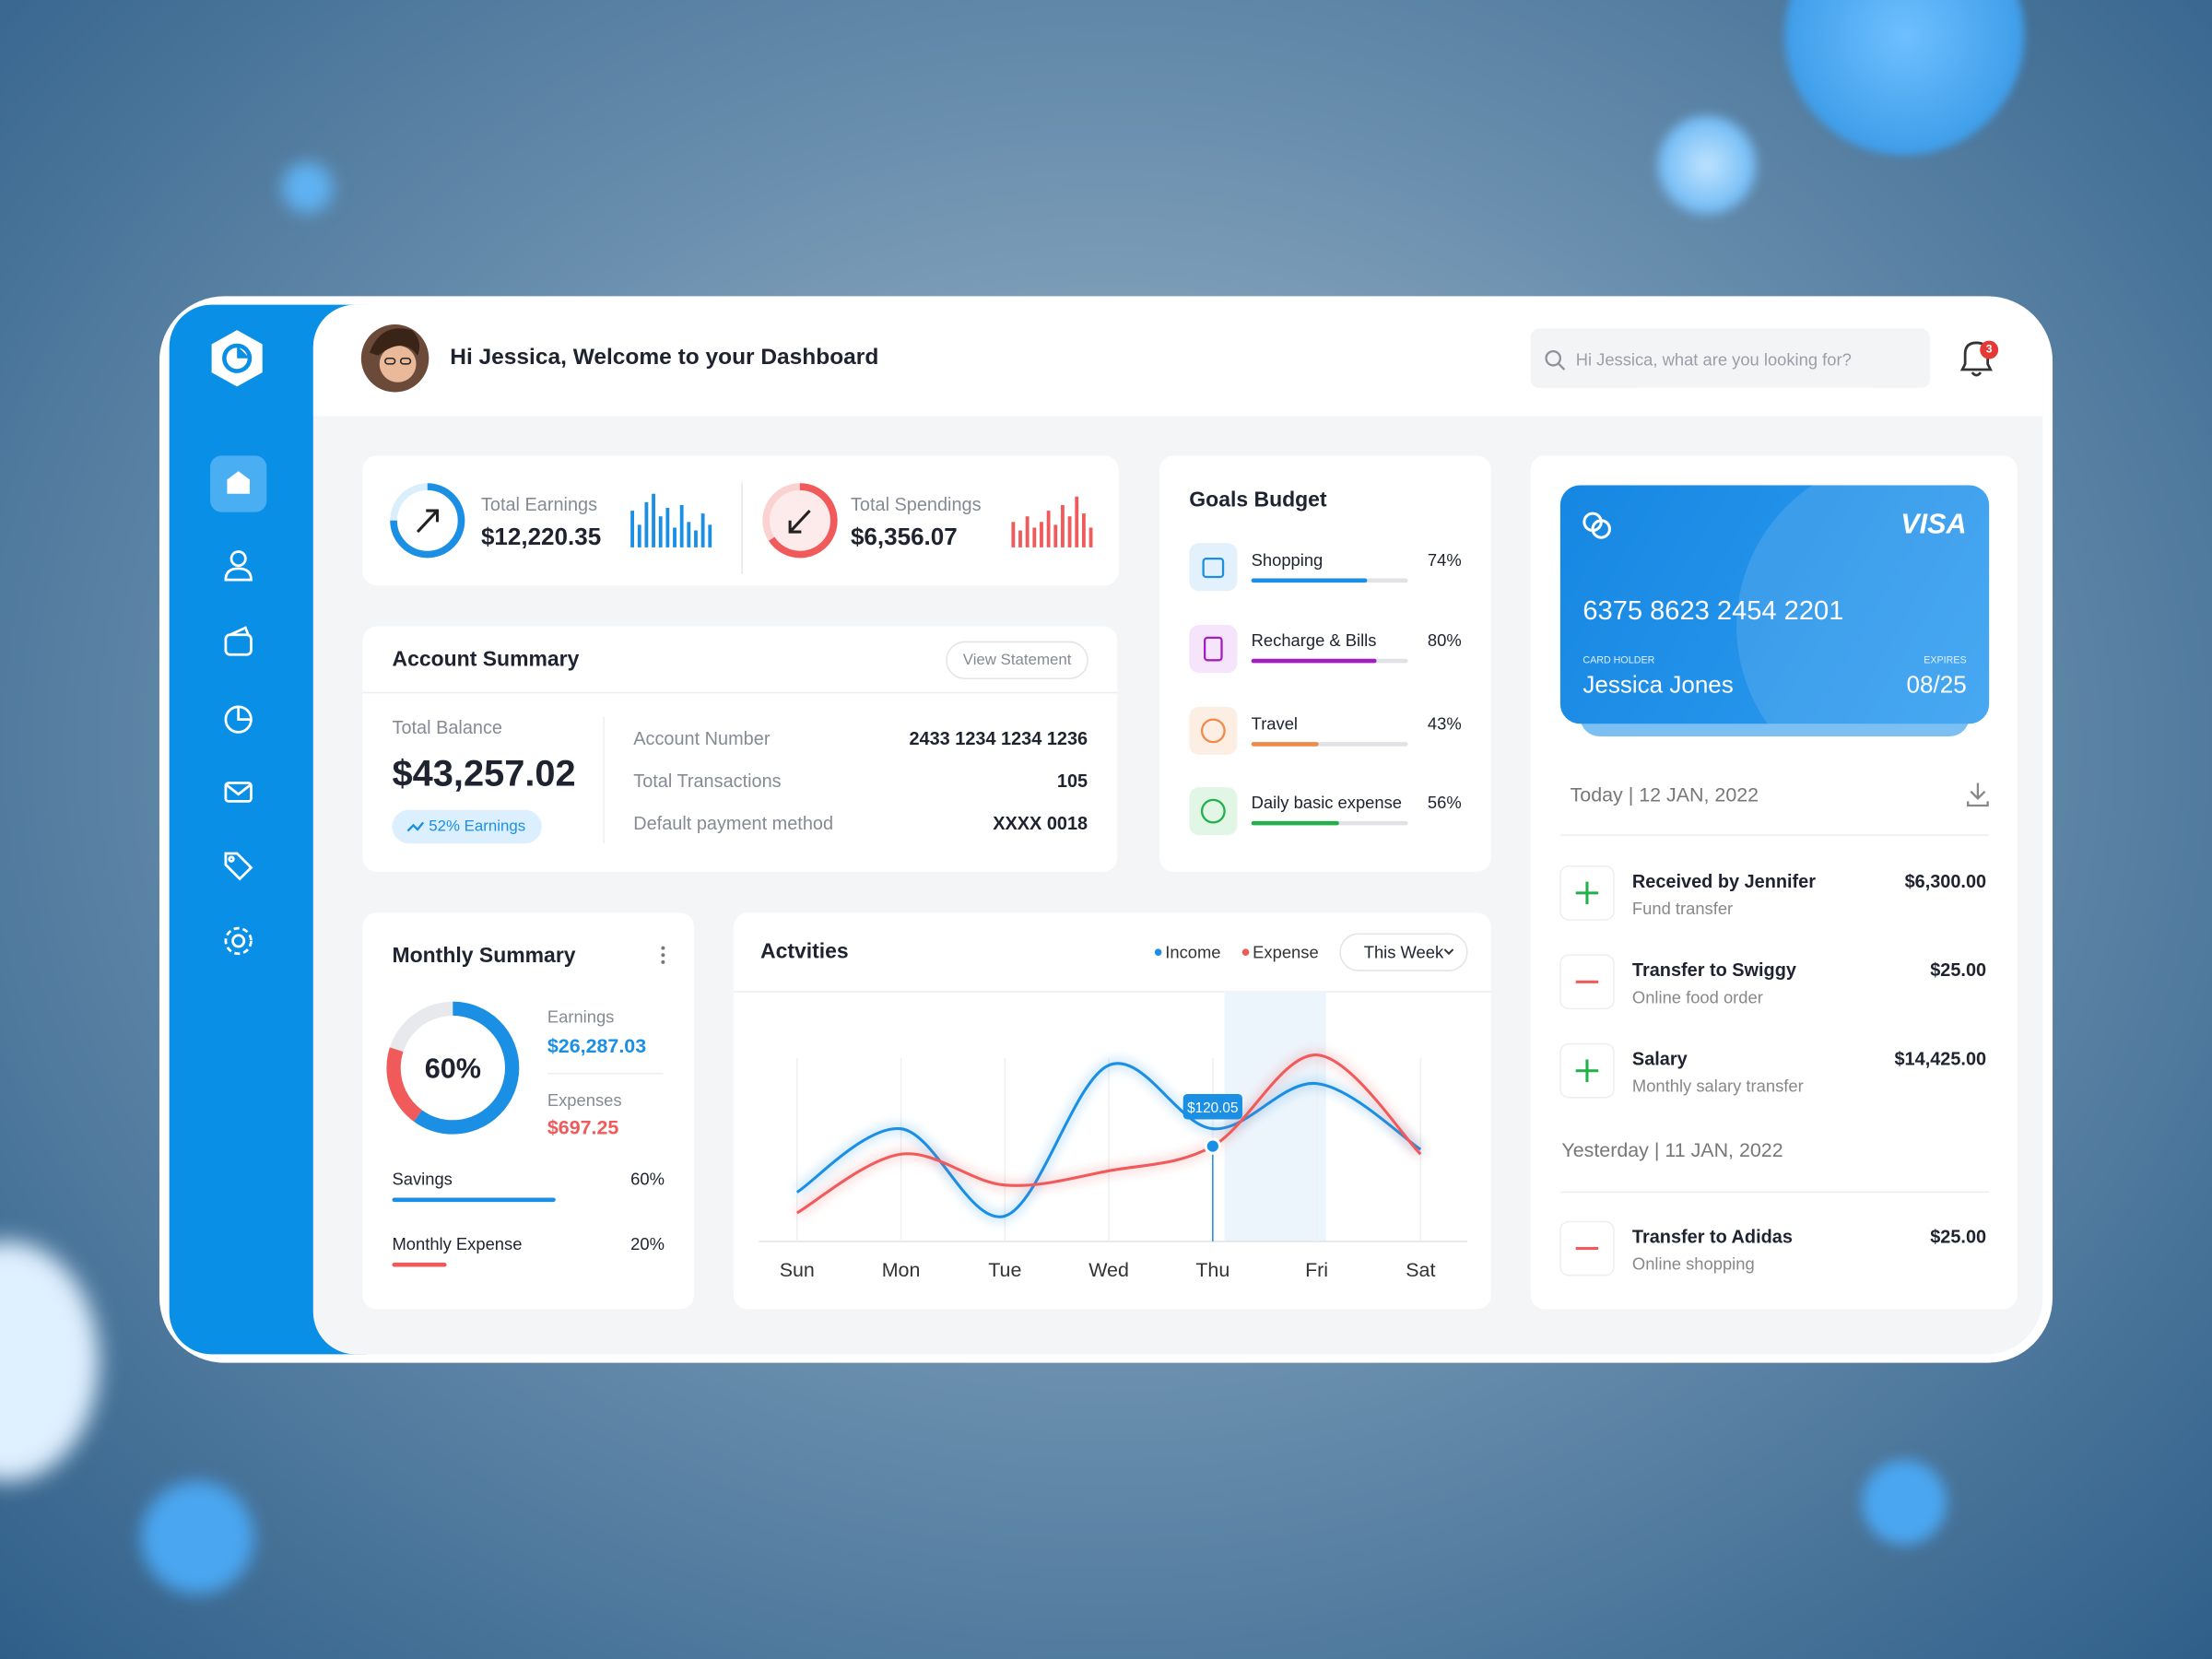 The image size is (2212, 1659). Describe the element at coordinates (427, 521) in the screenshot. I see `earnings-ring` at that location.